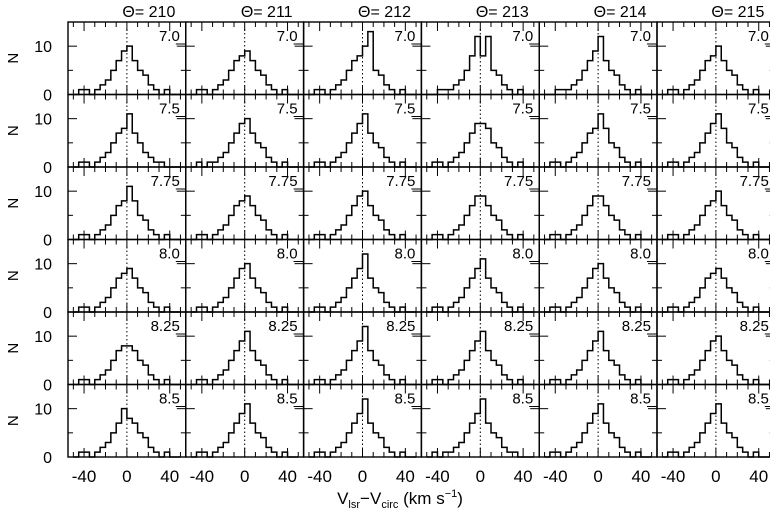 Image resolution: width=770 pixels, height=520 pixels. I want to click on panel-r4-c1: 8.25, so click(245, 348).